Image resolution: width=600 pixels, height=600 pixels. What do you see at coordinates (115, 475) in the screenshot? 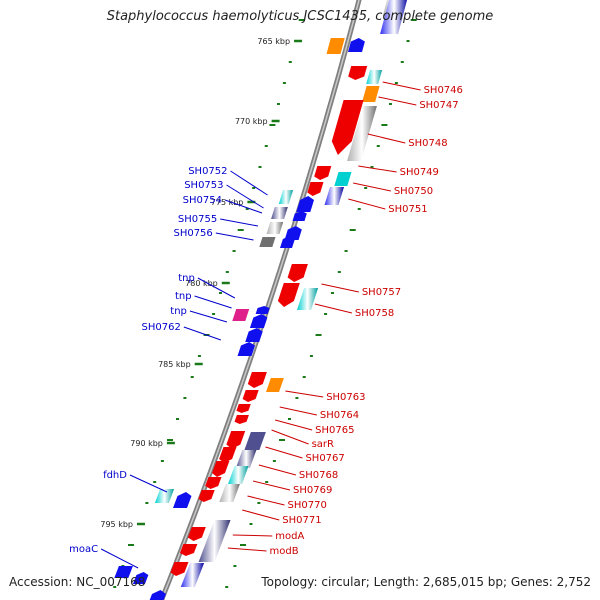
I see `gene-label-reverse: fdhD` at bounding box center [115, 475].